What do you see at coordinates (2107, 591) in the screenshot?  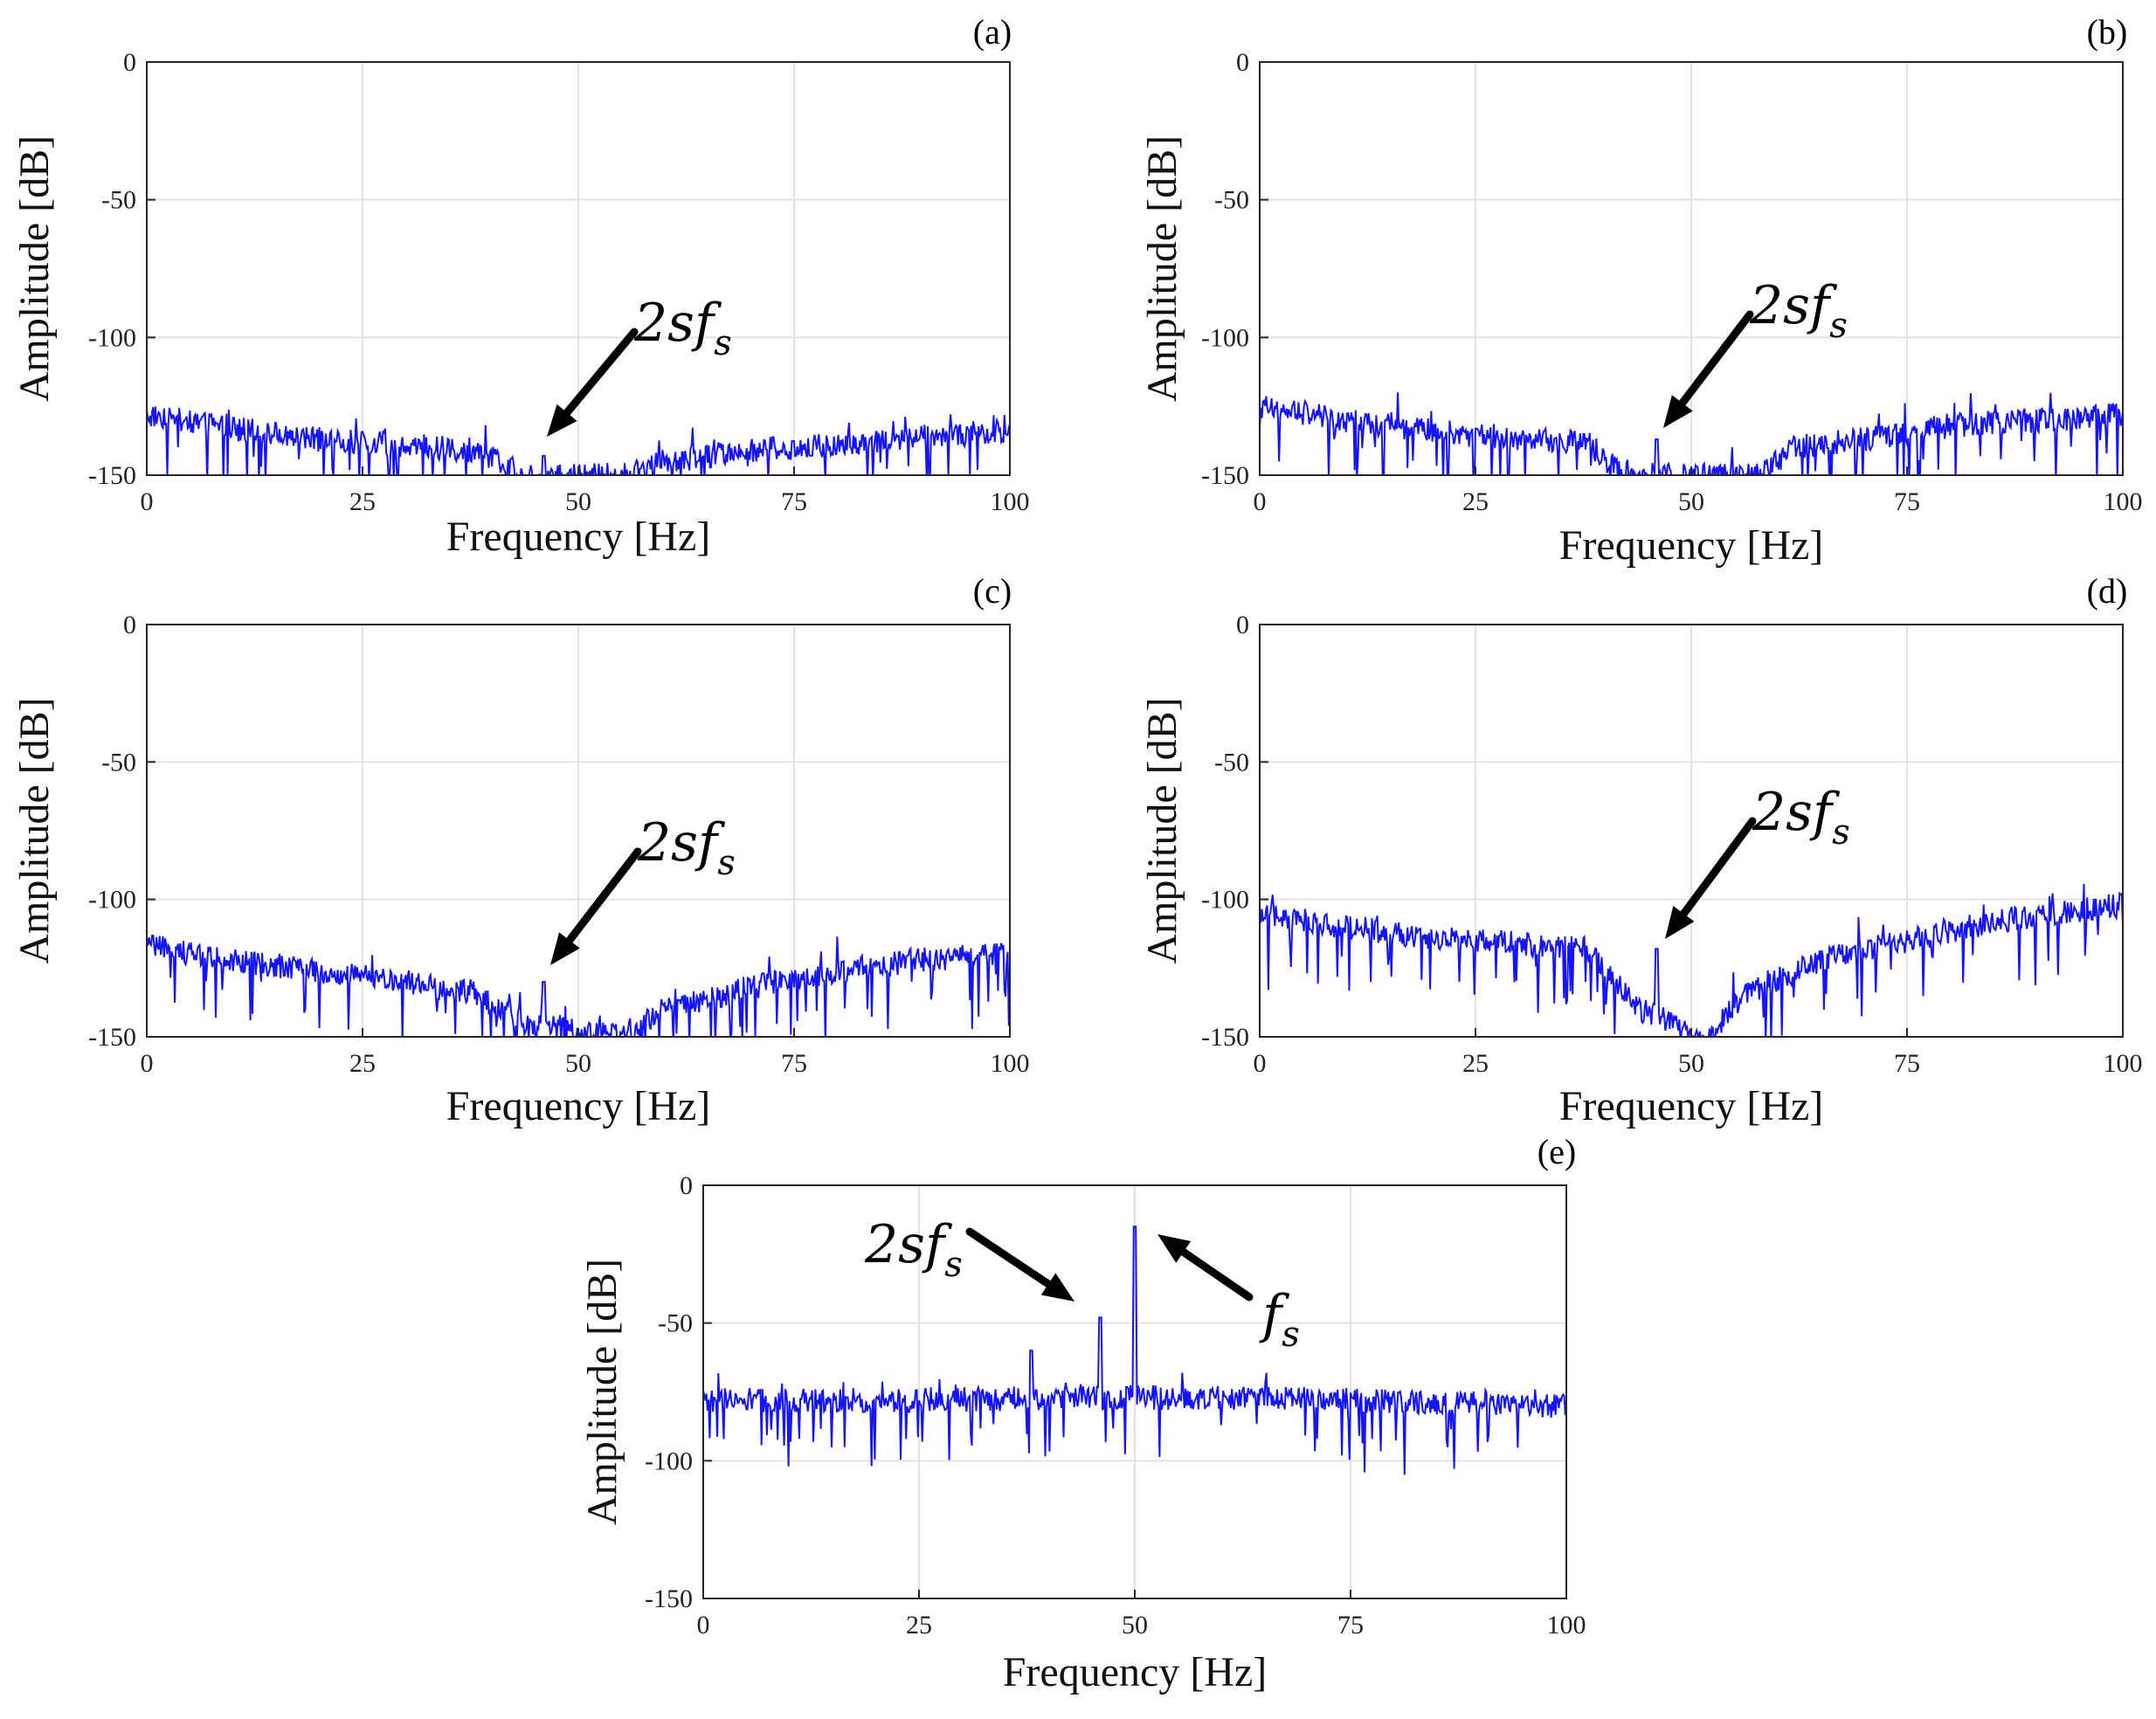 I see `panel-label: (d)` at bounding box center [2107, 591].